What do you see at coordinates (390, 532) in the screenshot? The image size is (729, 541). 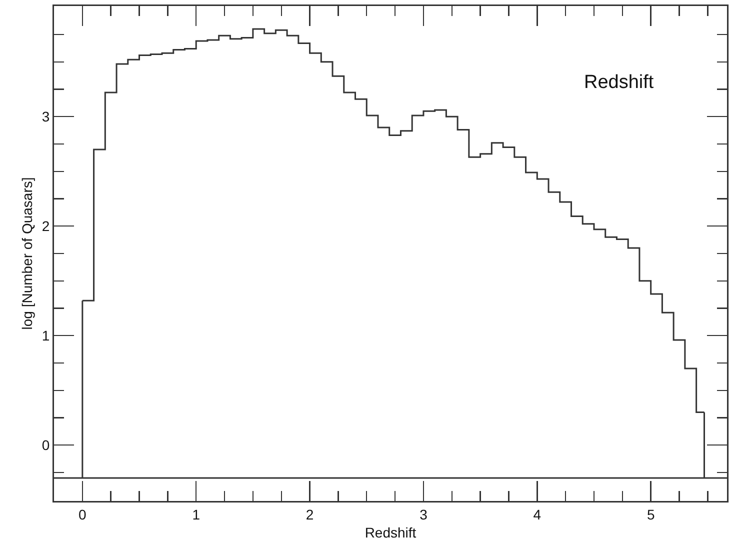 I see `x-axis-title: Redshift` at bounding box center [390, 532].